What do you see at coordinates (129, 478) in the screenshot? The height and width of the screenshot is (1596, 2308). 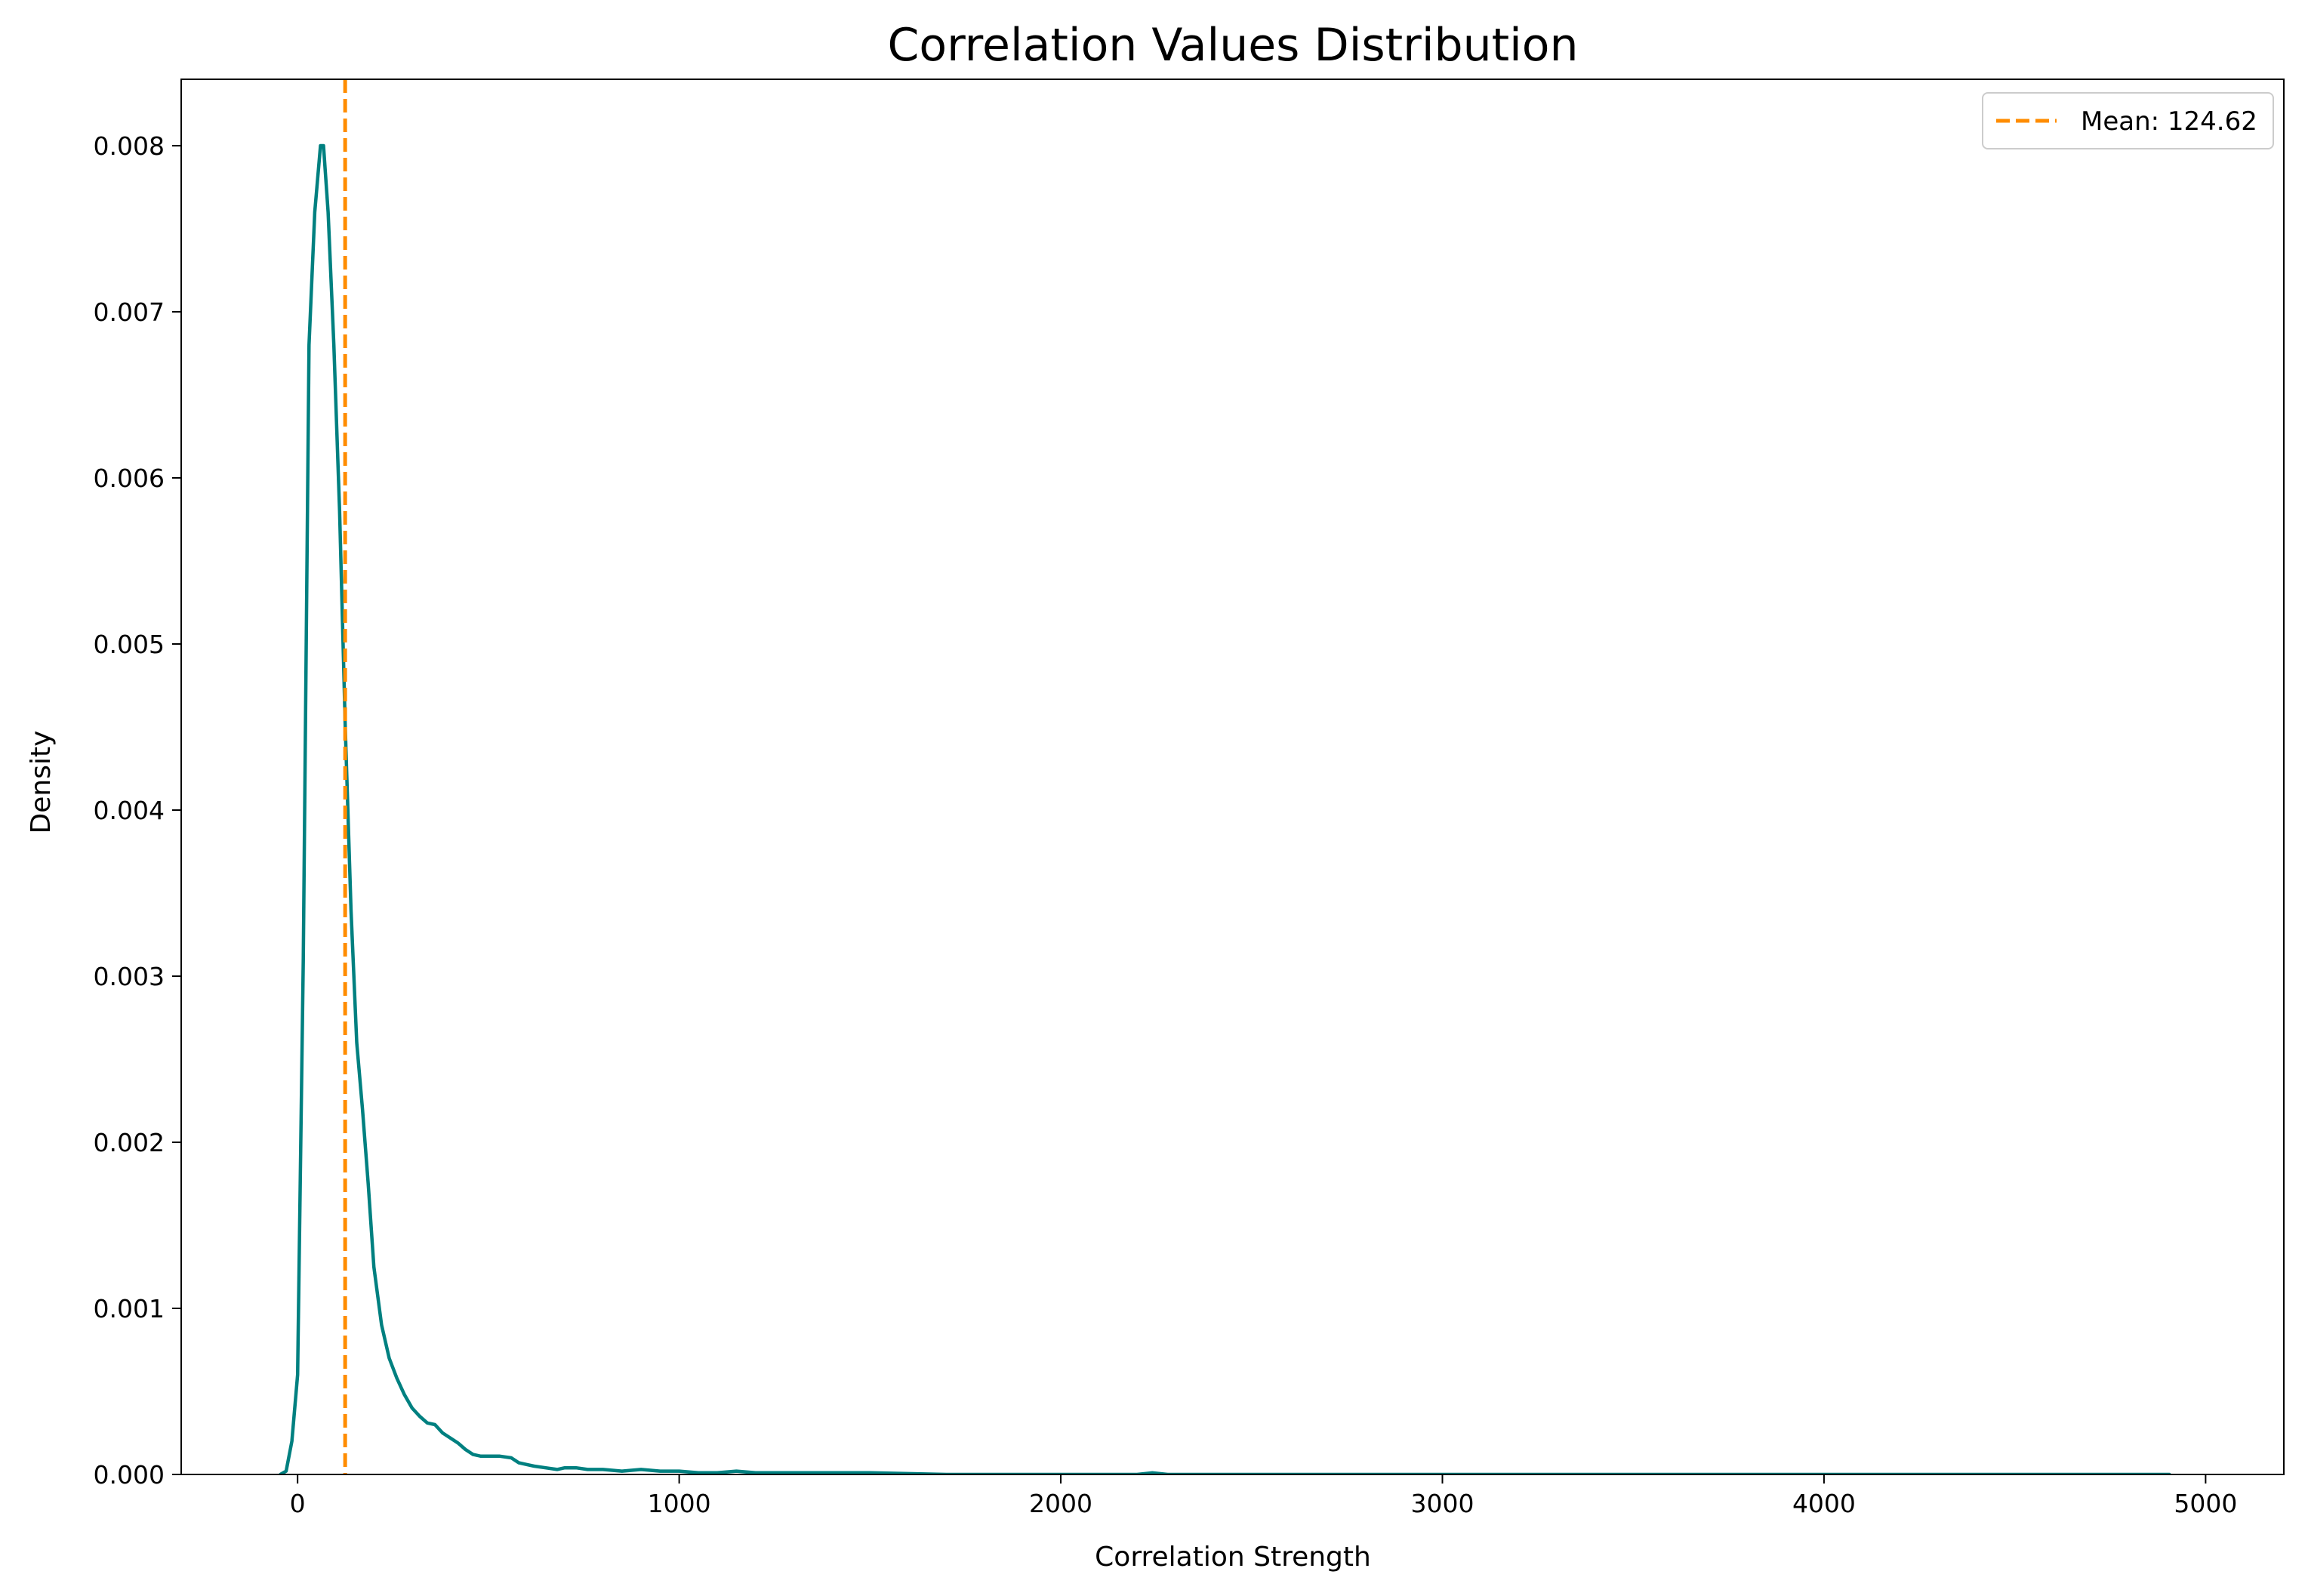 I see `y-tick-label: 0.006` at bounding box center [129, 478].